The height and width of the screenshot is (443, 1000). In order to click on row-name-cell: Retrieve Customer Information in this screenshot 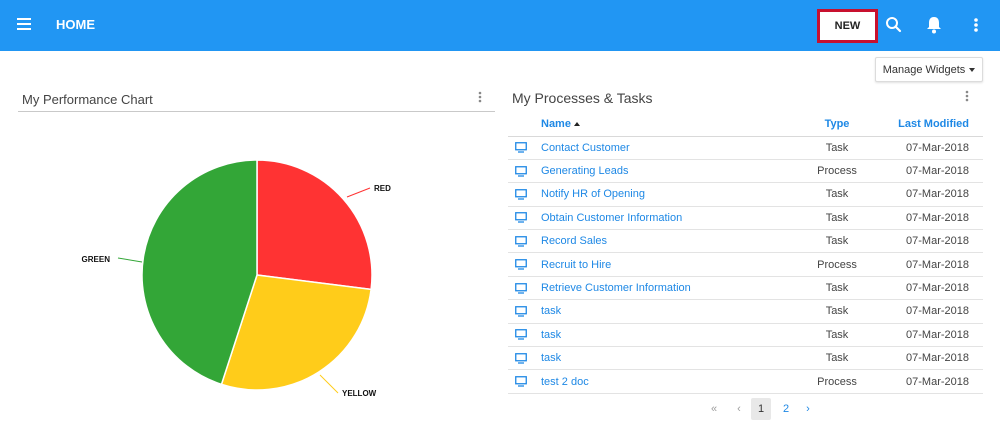, I will do `click(661, 288)`.